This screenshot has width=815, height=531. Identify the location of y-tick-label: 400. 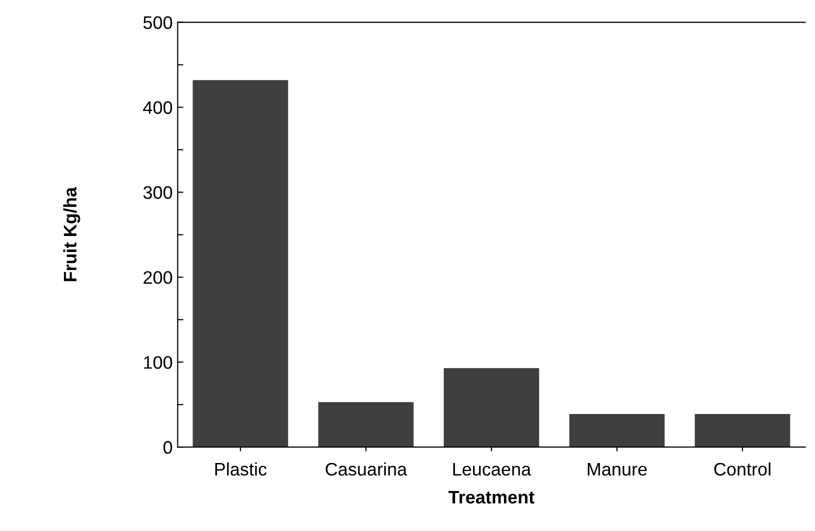
(157, 107).